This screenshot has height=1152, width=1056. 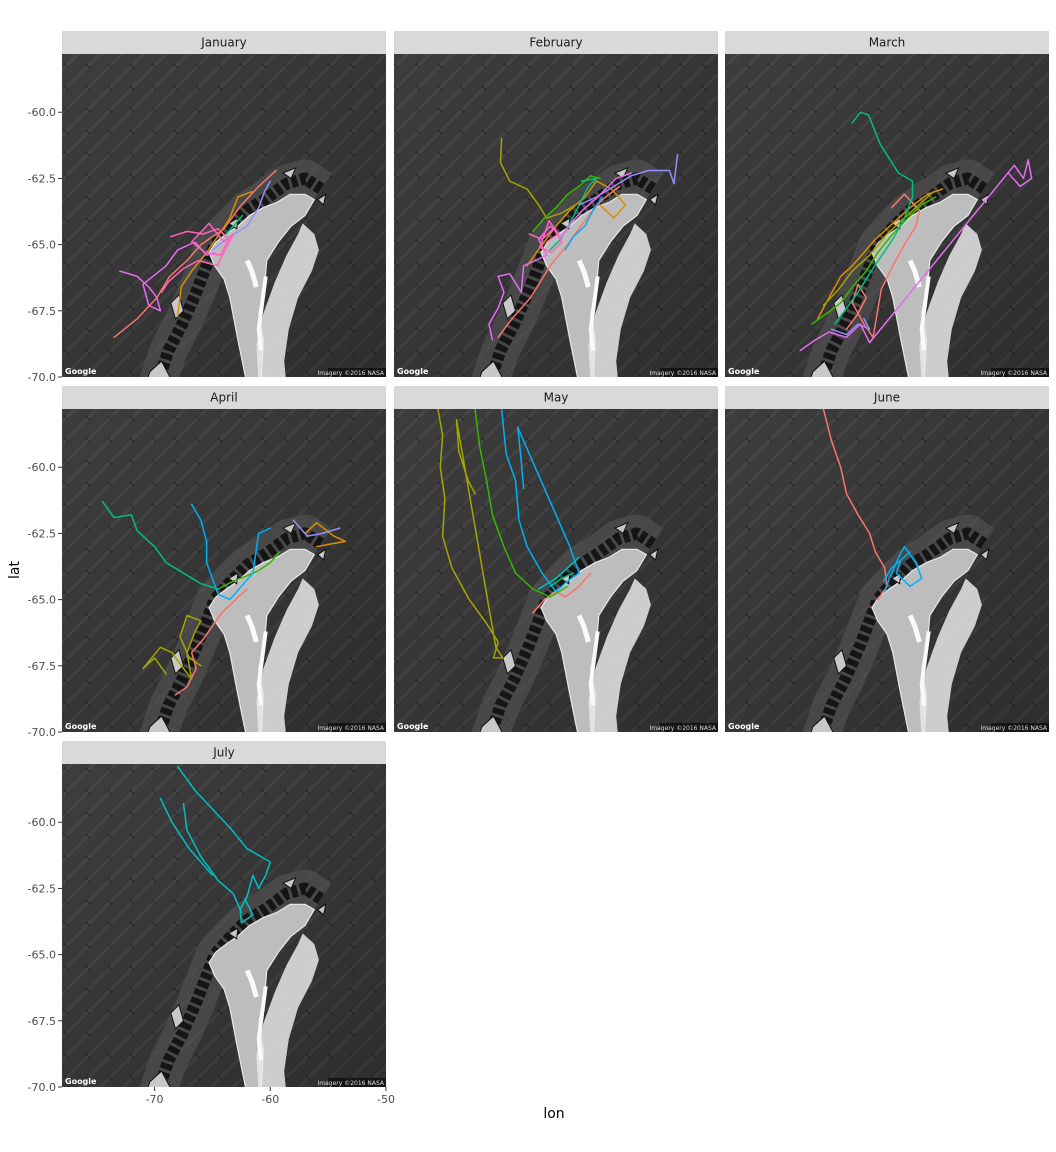 I want to click on facet-strip-label: July, so click(x=223, y=753).